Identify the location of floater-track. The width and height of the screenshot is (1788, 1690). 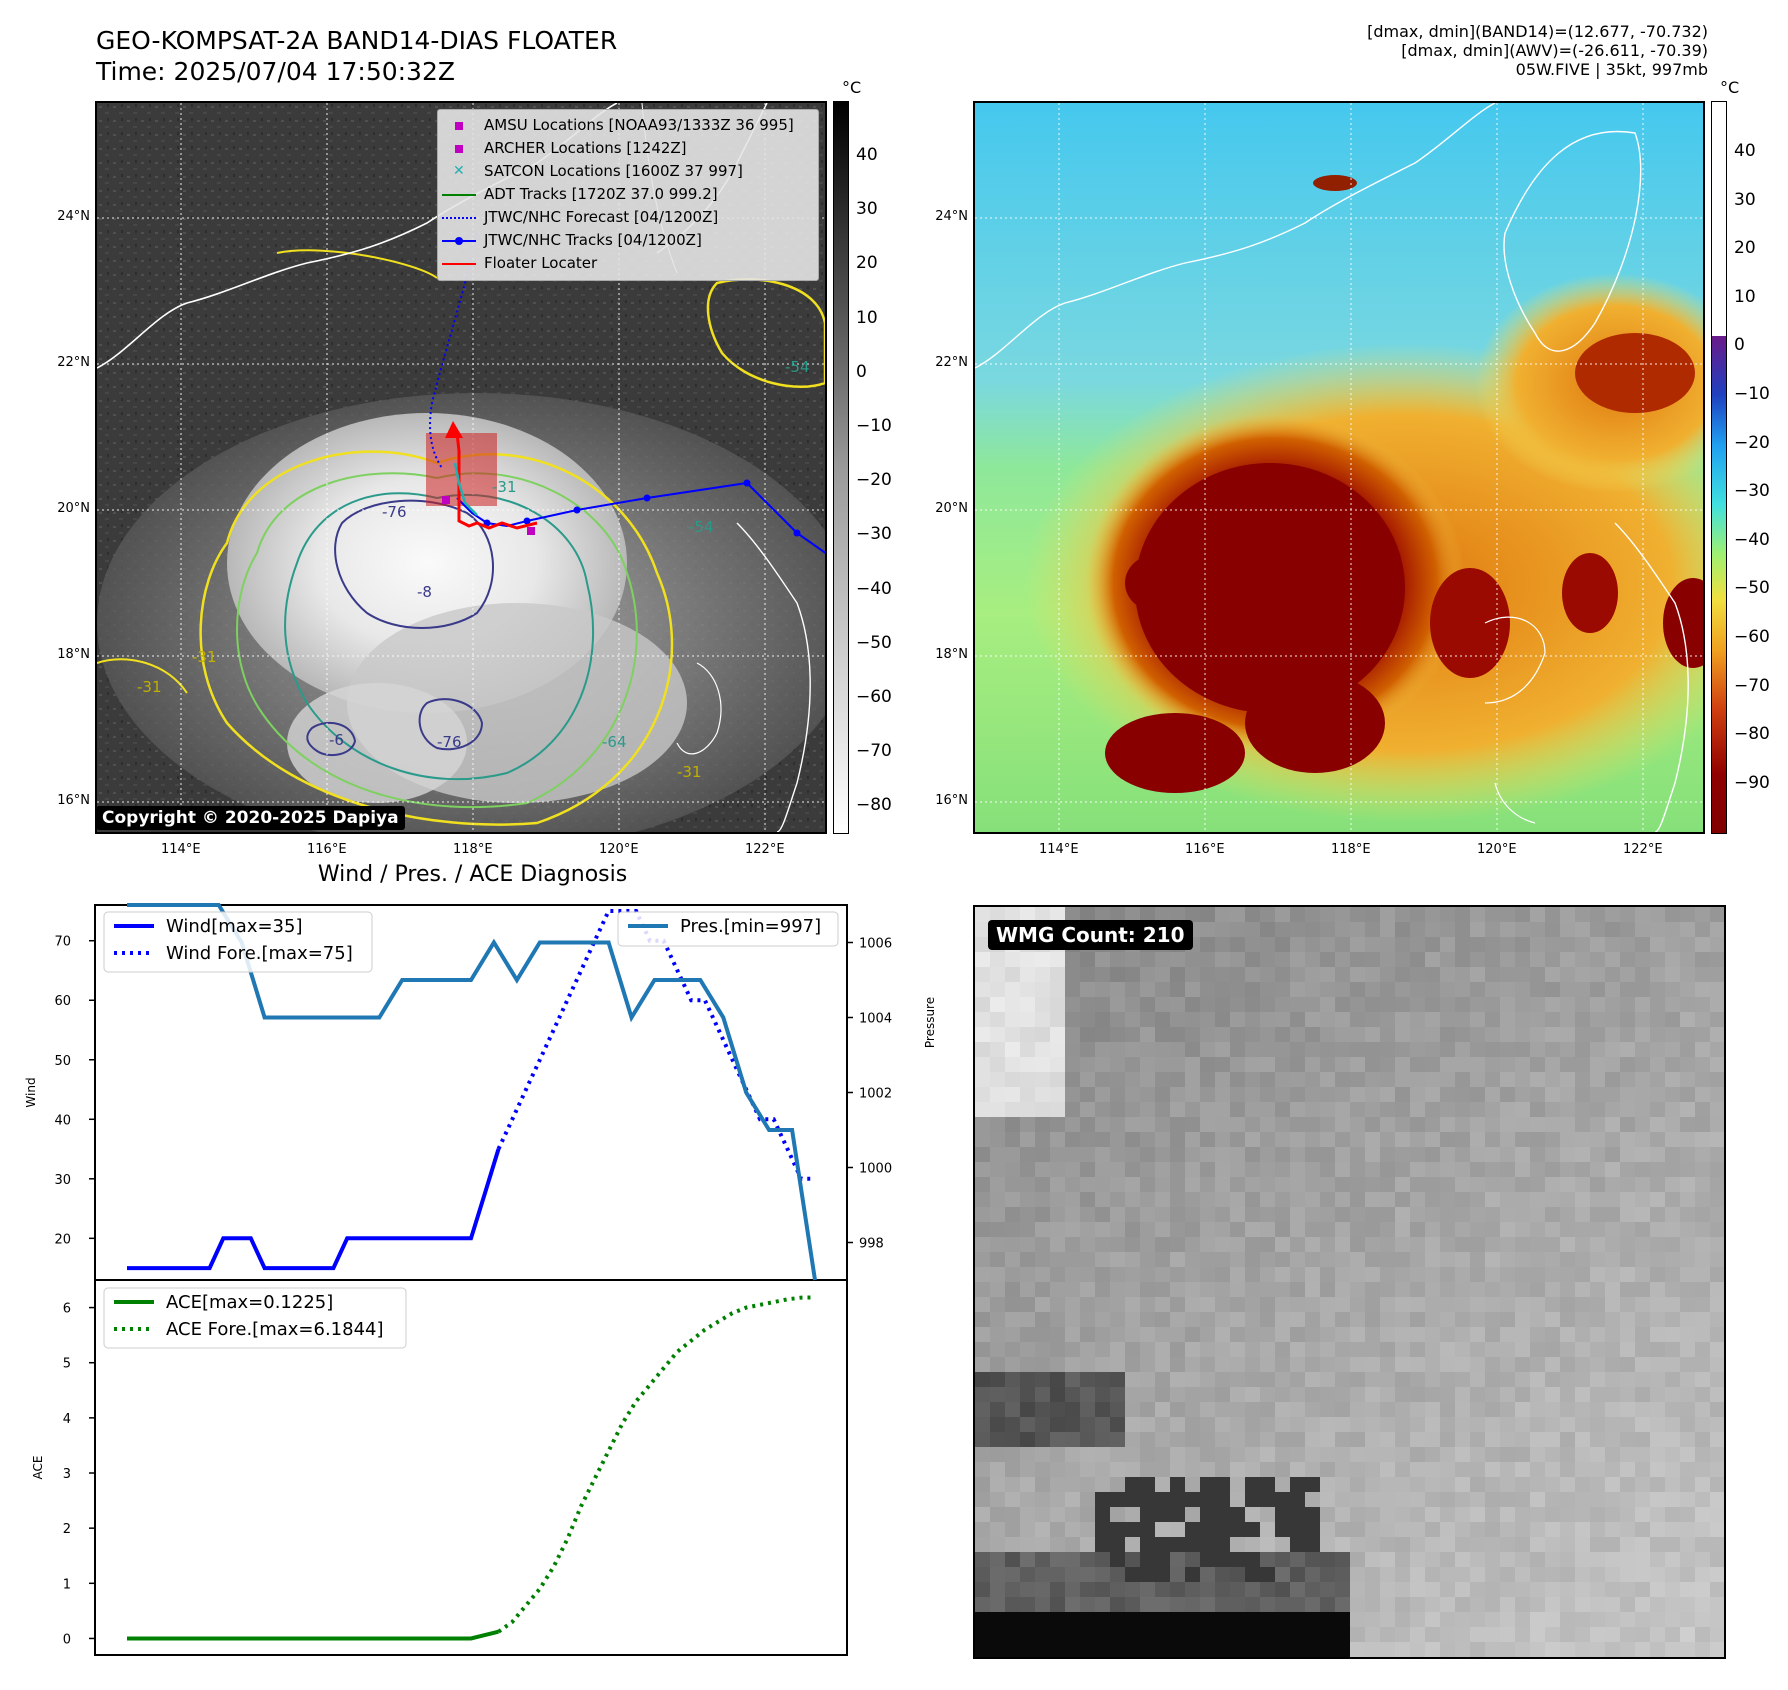
(496, 481).